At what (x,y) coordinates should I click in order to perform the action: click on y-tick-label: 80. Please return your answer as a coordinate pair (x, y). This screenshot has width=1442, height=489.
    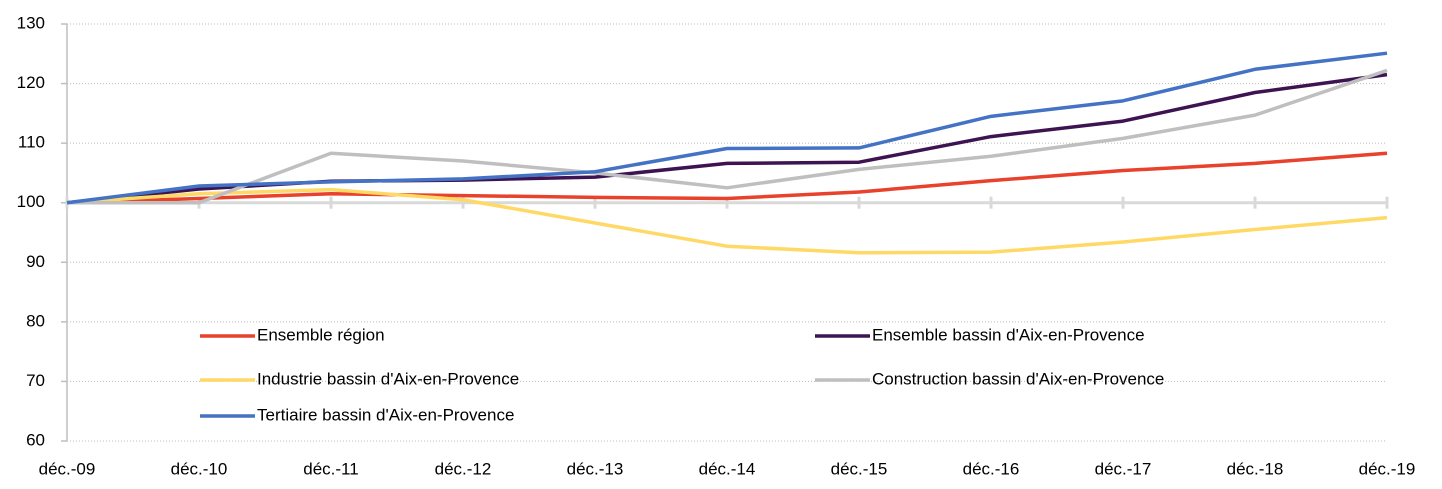
    Looking at the image, I should click on (35, 320).